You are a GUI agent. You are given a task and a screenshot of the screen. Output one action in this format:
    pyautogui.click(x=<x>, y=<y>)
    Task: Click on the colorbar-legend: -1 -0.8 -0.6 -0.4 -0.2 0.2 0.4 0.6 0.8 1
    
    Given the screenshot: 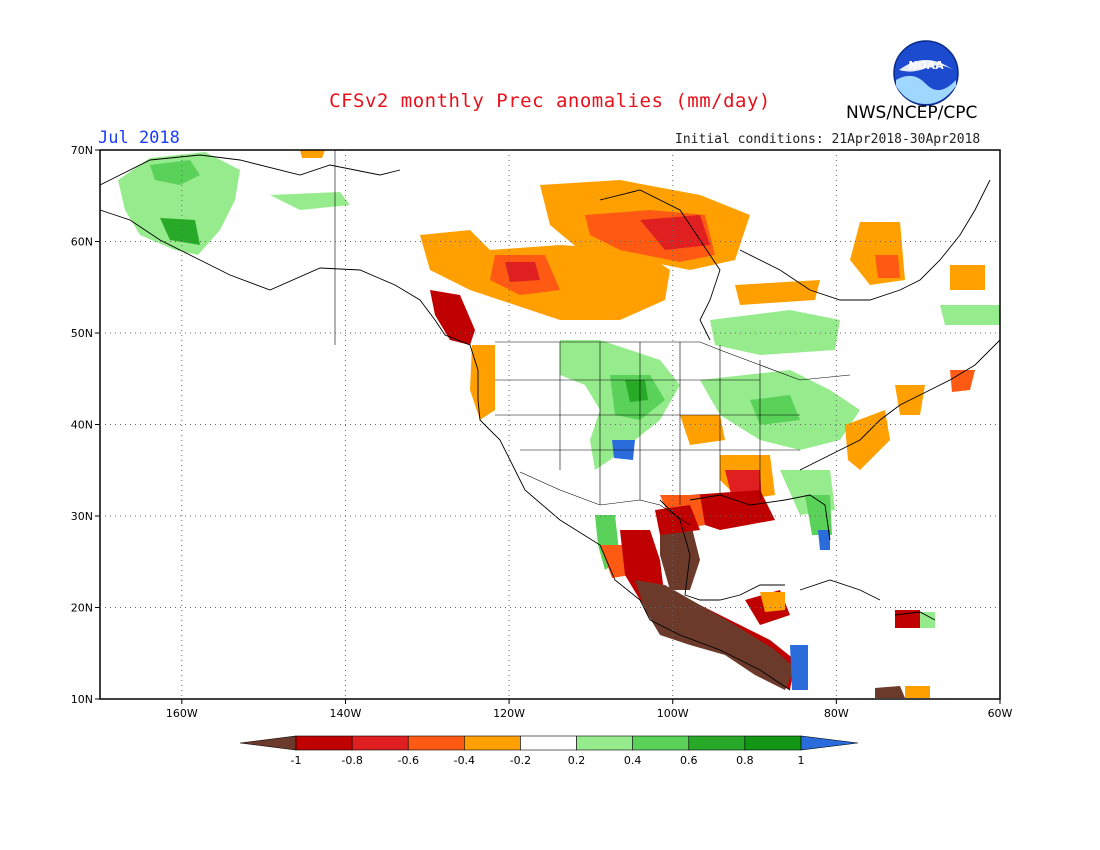 What is the action you would take?
    pyautogui.click(x=549, y=751)
    